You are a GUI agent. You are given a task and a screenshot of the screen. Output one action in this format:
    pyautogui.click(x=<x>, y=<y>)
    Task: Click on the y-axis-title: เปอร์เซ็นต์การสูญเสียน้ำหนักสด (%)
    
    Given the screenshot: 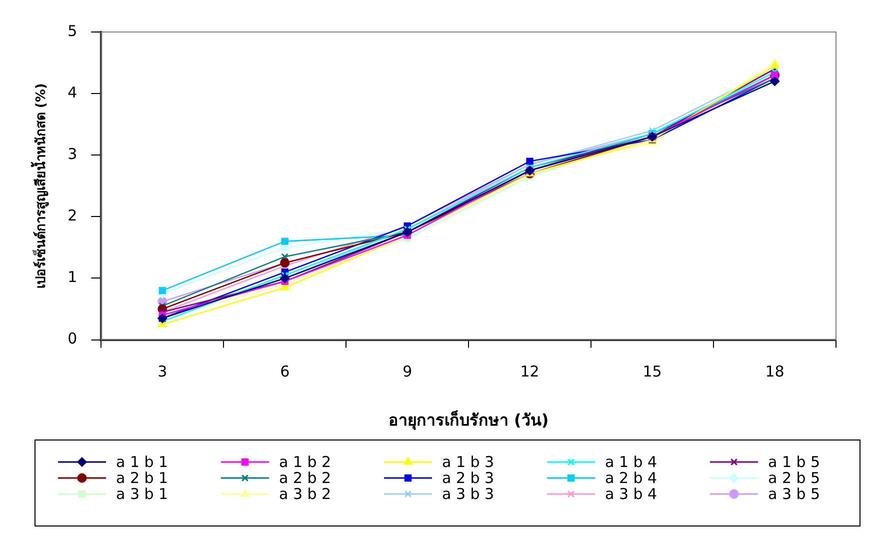 What is the action you would take?
    pyautogui.click(x=40, y=186)
    